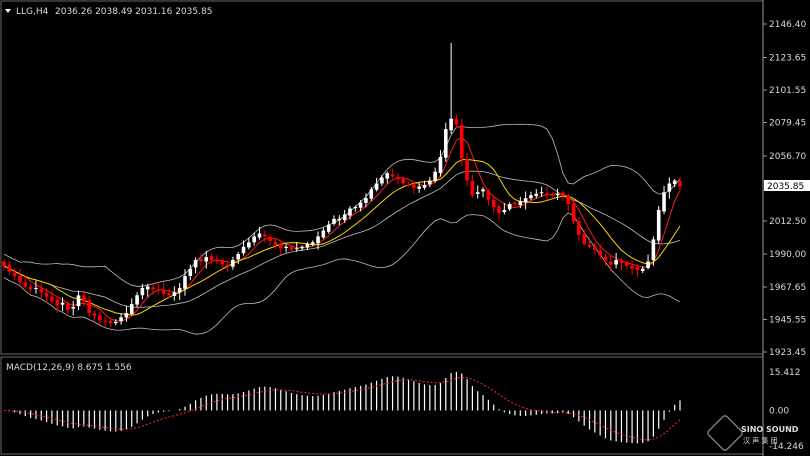 The image size is (810, 456). What do you see at coordinates (725, 433) in the screenshot?
I see `logo-diamond-icon` at bounding box center [725, 433].